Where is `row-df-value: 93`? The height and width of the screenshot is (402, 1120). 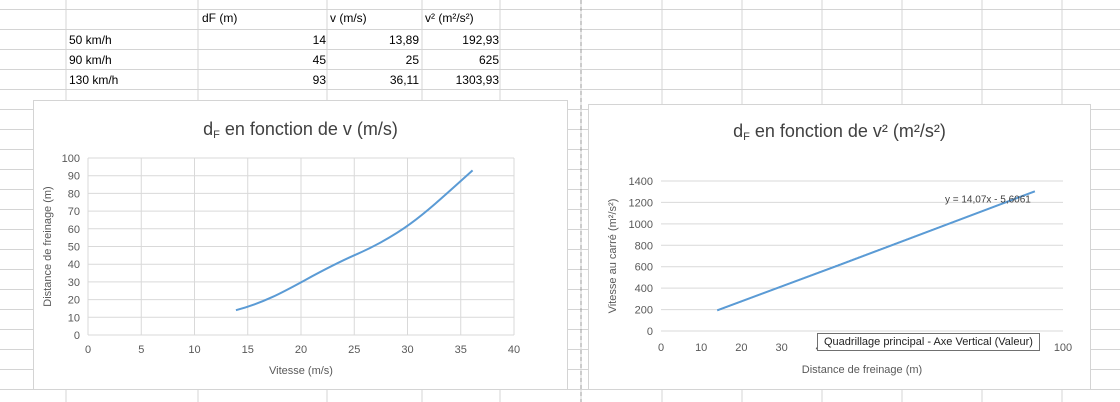
row-df-value: 93 is located at coordinates (319, 80).